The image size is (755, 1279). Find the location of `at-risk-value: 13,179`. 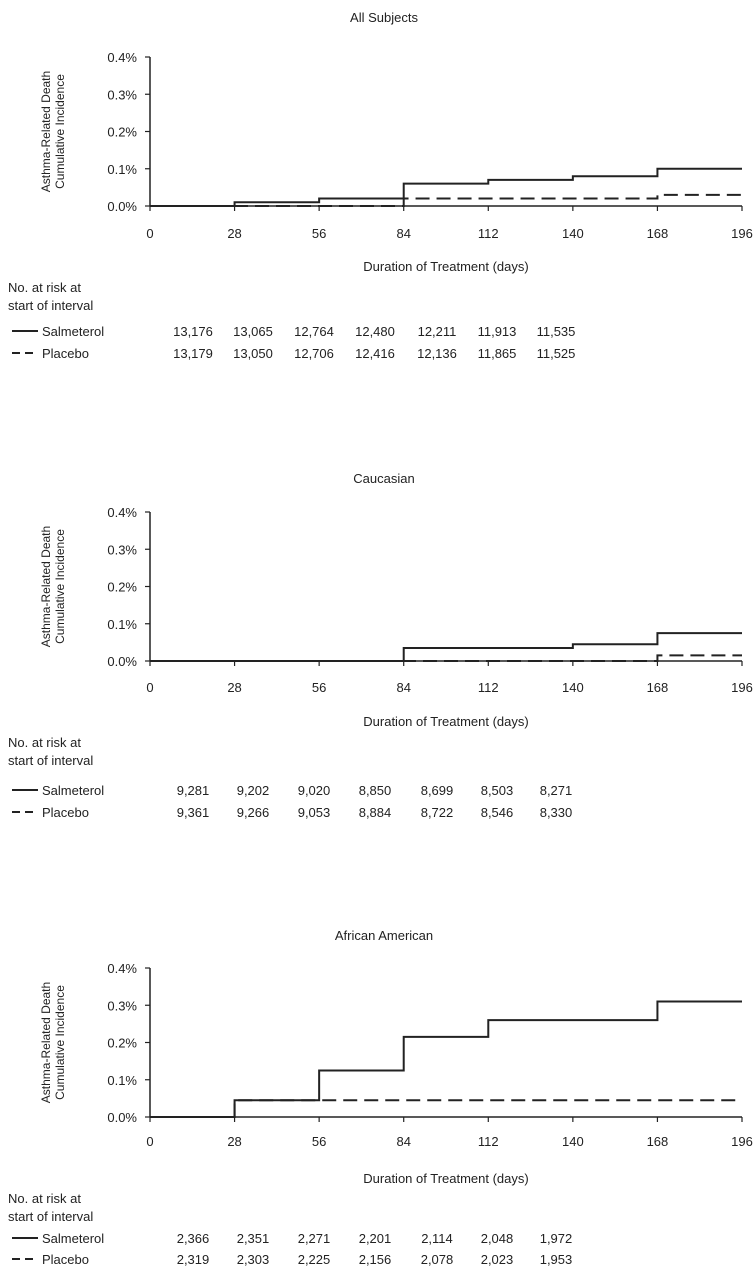

at-risk-value: 13,179 is located at coordinates (193, 353).